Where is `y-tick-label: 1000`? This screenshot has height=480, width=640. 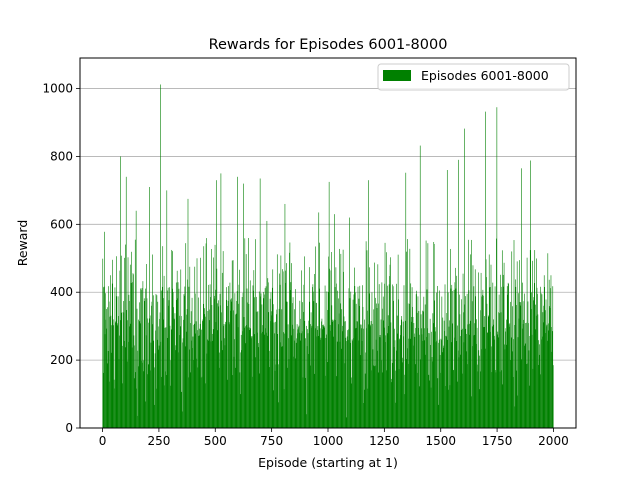
y-tick-label: 1000 is located at coordinates (57, 89).